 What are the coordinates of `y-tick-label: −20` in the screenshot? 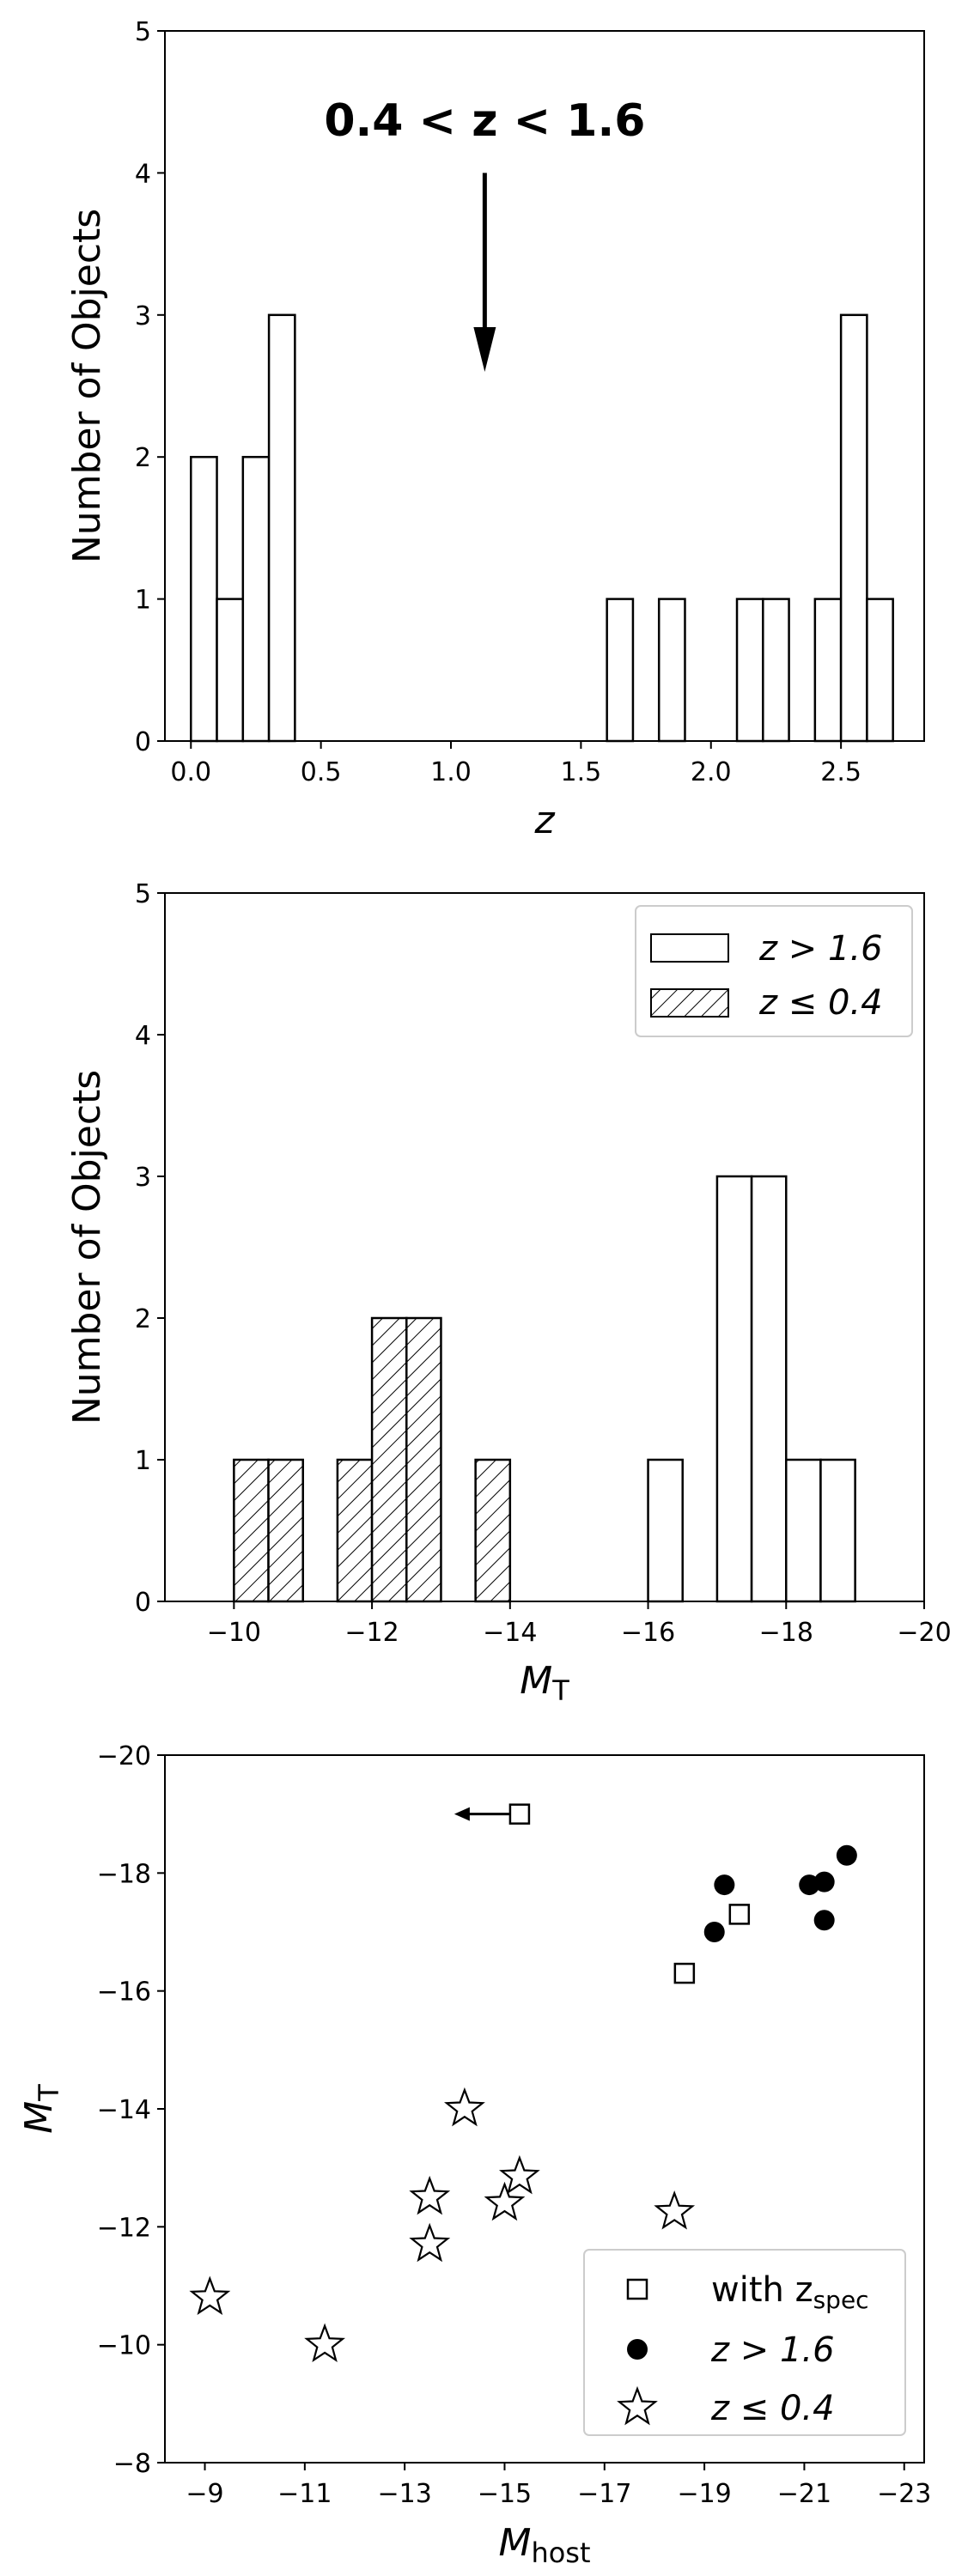 It's located at (124, 1756).